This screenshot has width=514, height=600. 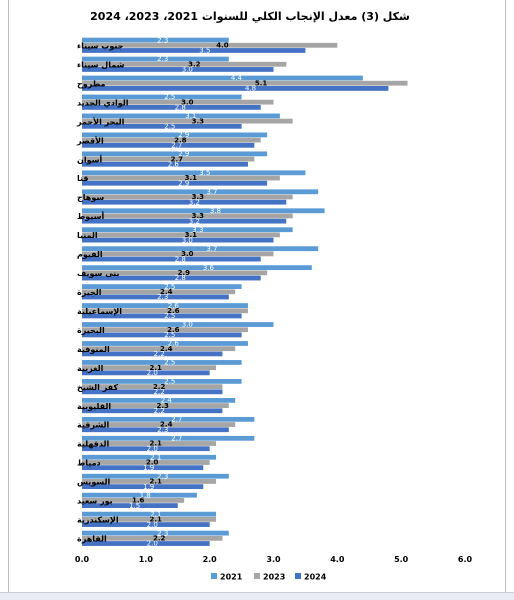 What do you see at coordinates (273, 559) in the screenshot?
I see `x-tick-label-3: 3.0` at bounding box center [273, 559].